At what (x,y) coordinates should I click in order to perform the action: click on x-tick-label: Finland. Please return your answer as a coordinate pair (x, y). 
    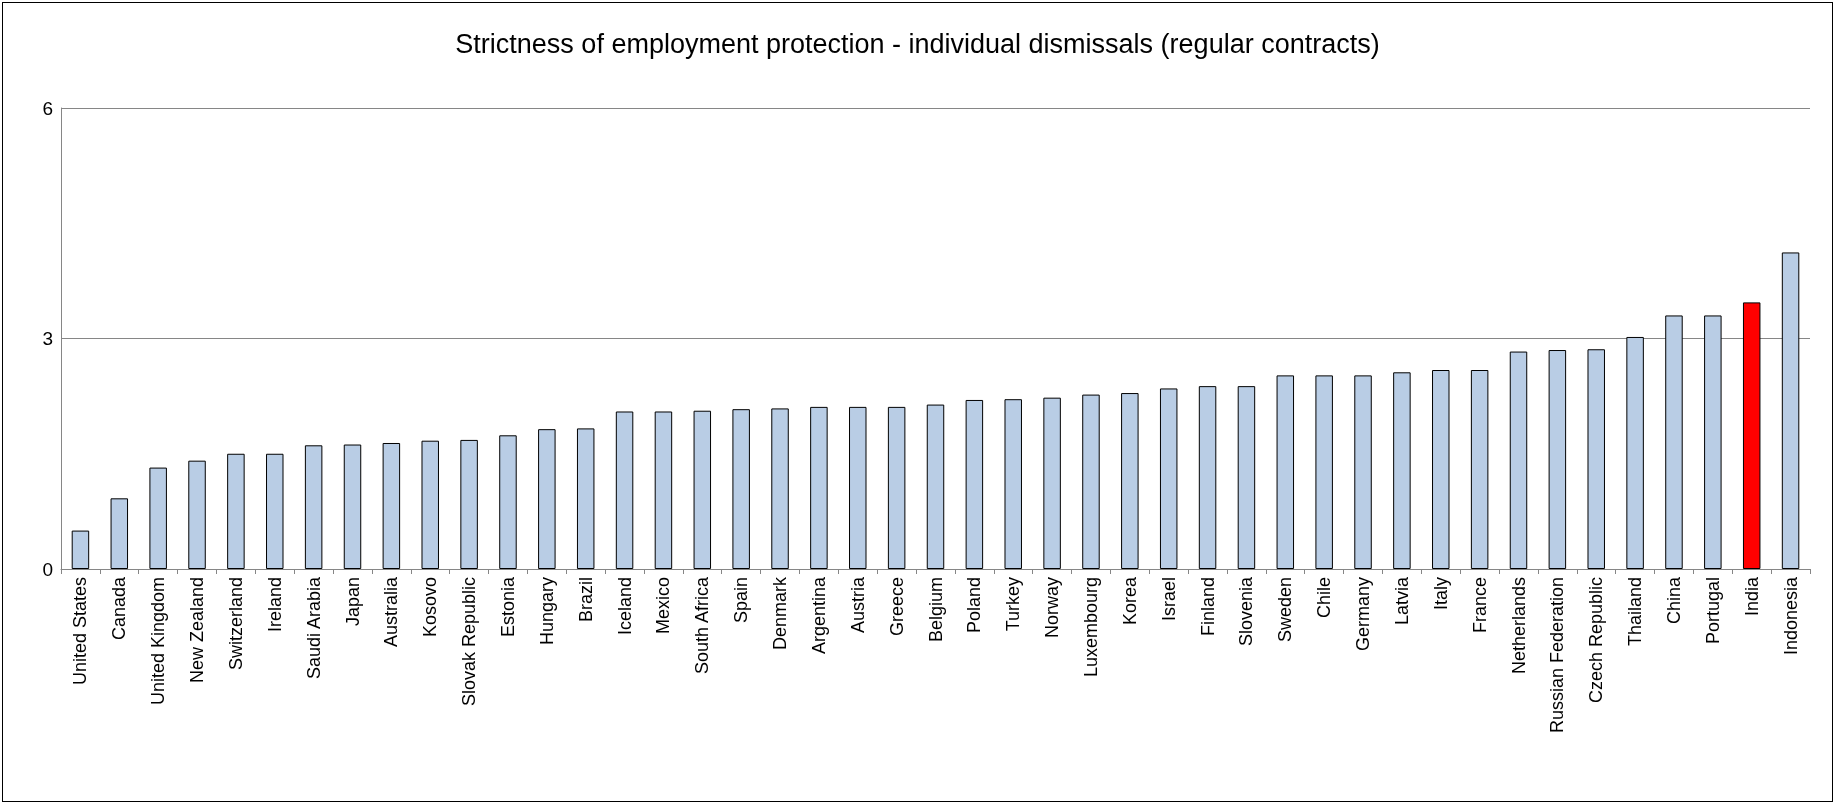
    Looking at the image, I should click on (1207, 607).